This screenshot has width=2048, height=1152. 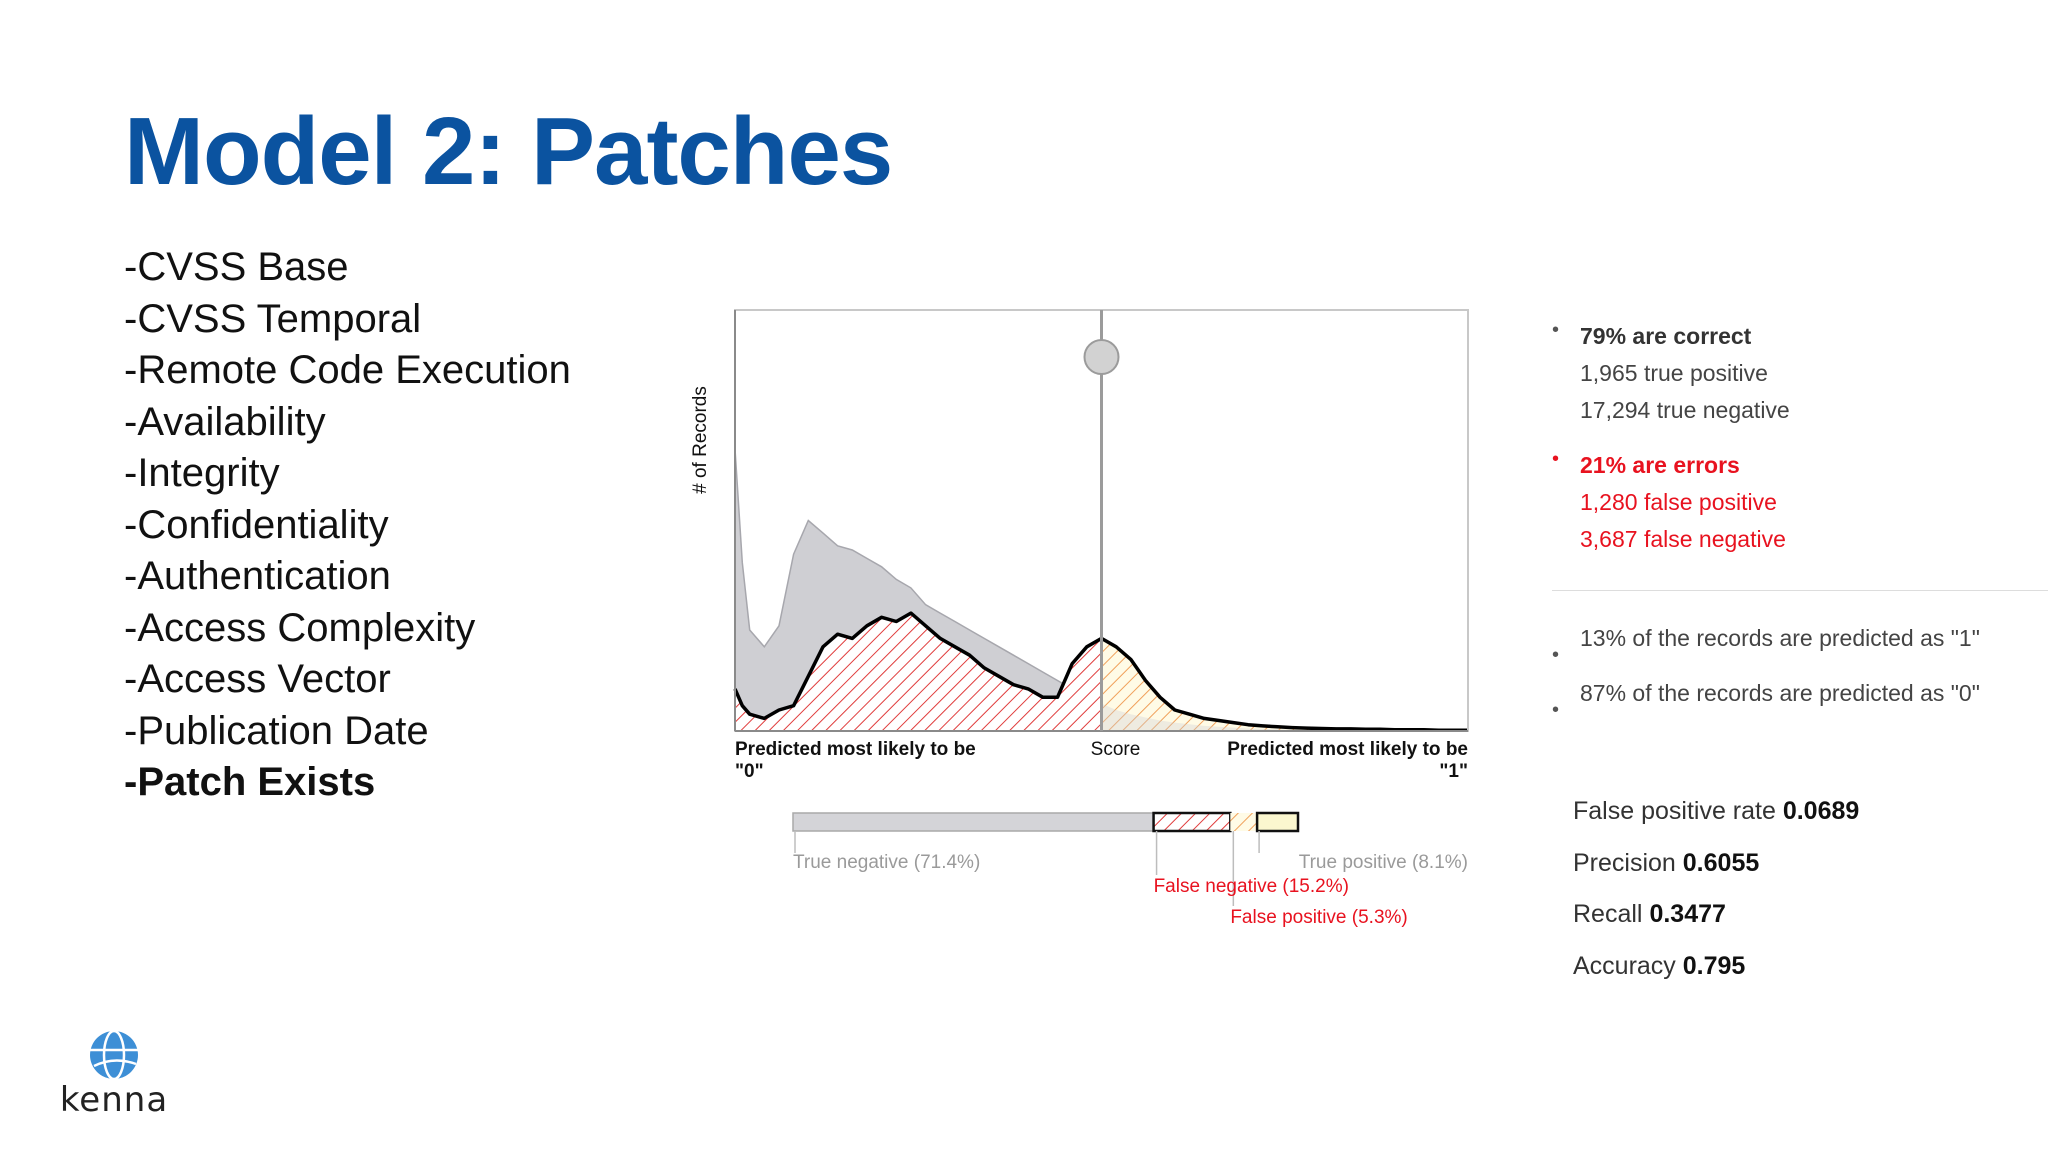 I want to click on feature-item: -Confidentiality, so click(x=256, y=524).